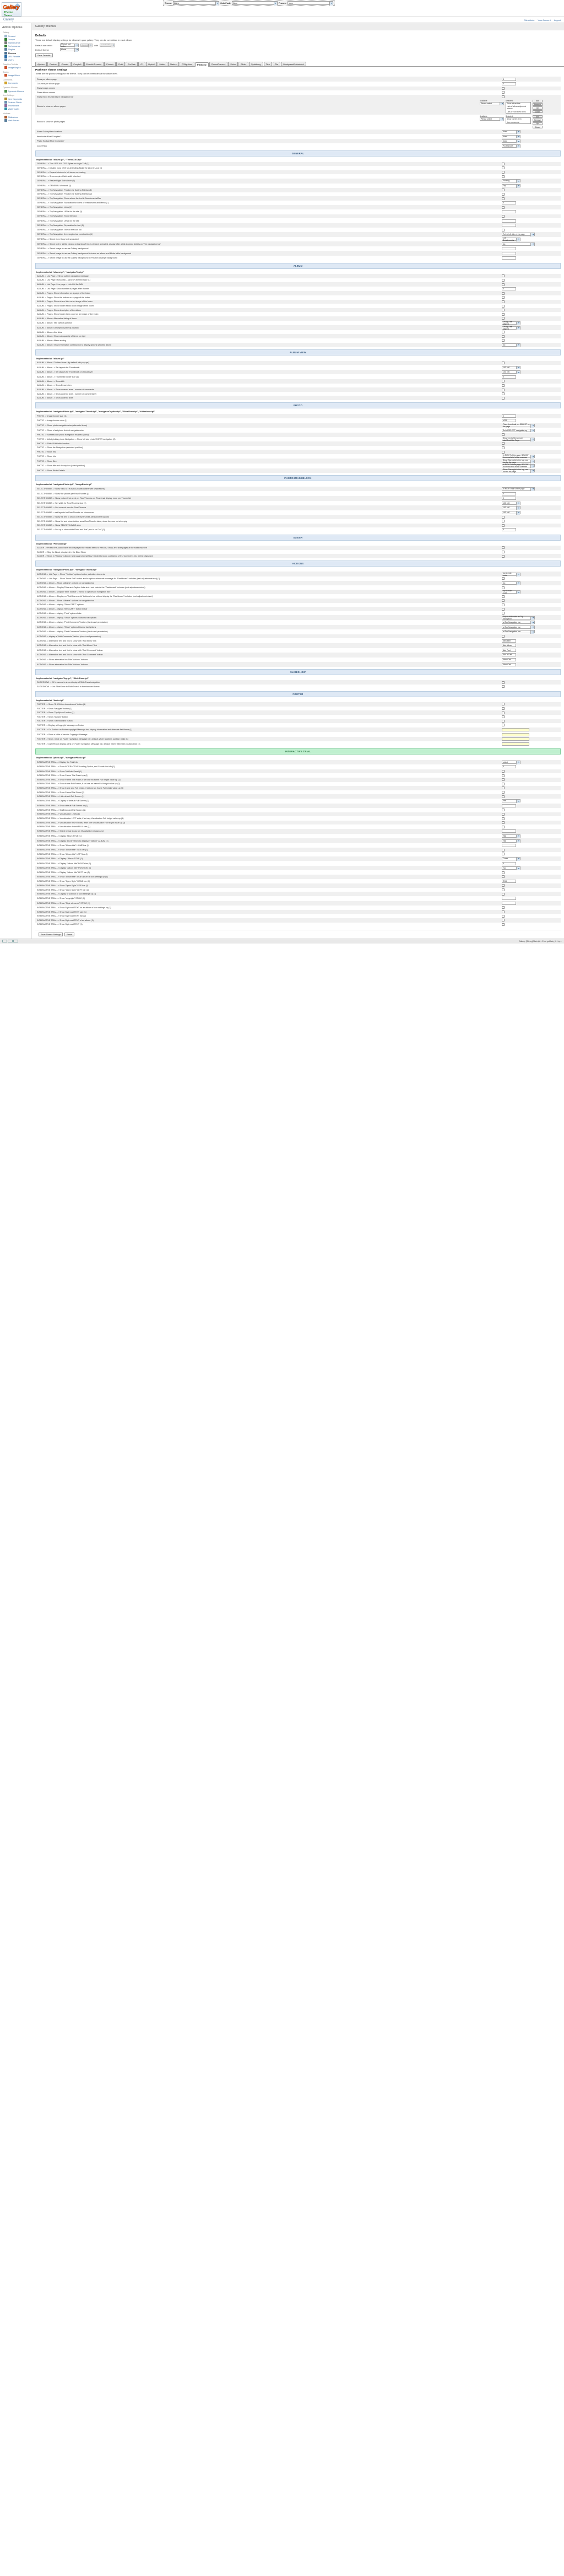  Describe the element at coordinates (503, 907) in the screenshot. I see `sec9-33-checkbox` at that location.